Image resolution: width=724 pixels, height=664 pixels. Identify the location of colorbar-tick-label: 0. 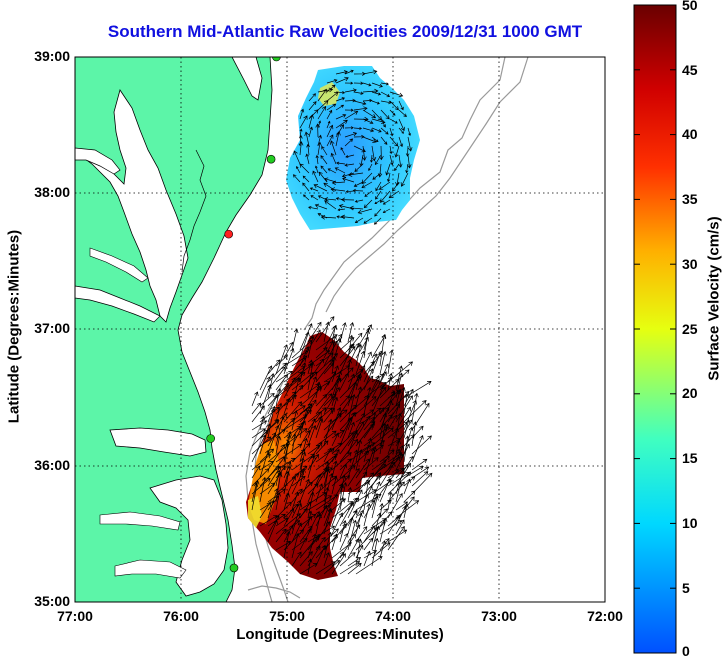
(686, 651).